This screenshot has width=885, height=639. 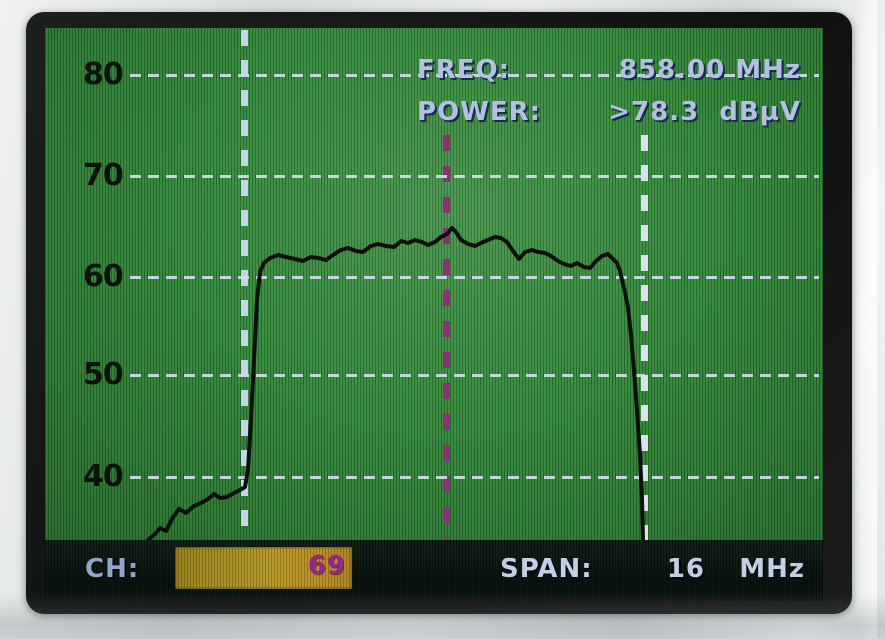 What do you see at coordinates (479, 112) in the screenshot?
I see `power-label: POWER:` at bounding box center [479, 112].